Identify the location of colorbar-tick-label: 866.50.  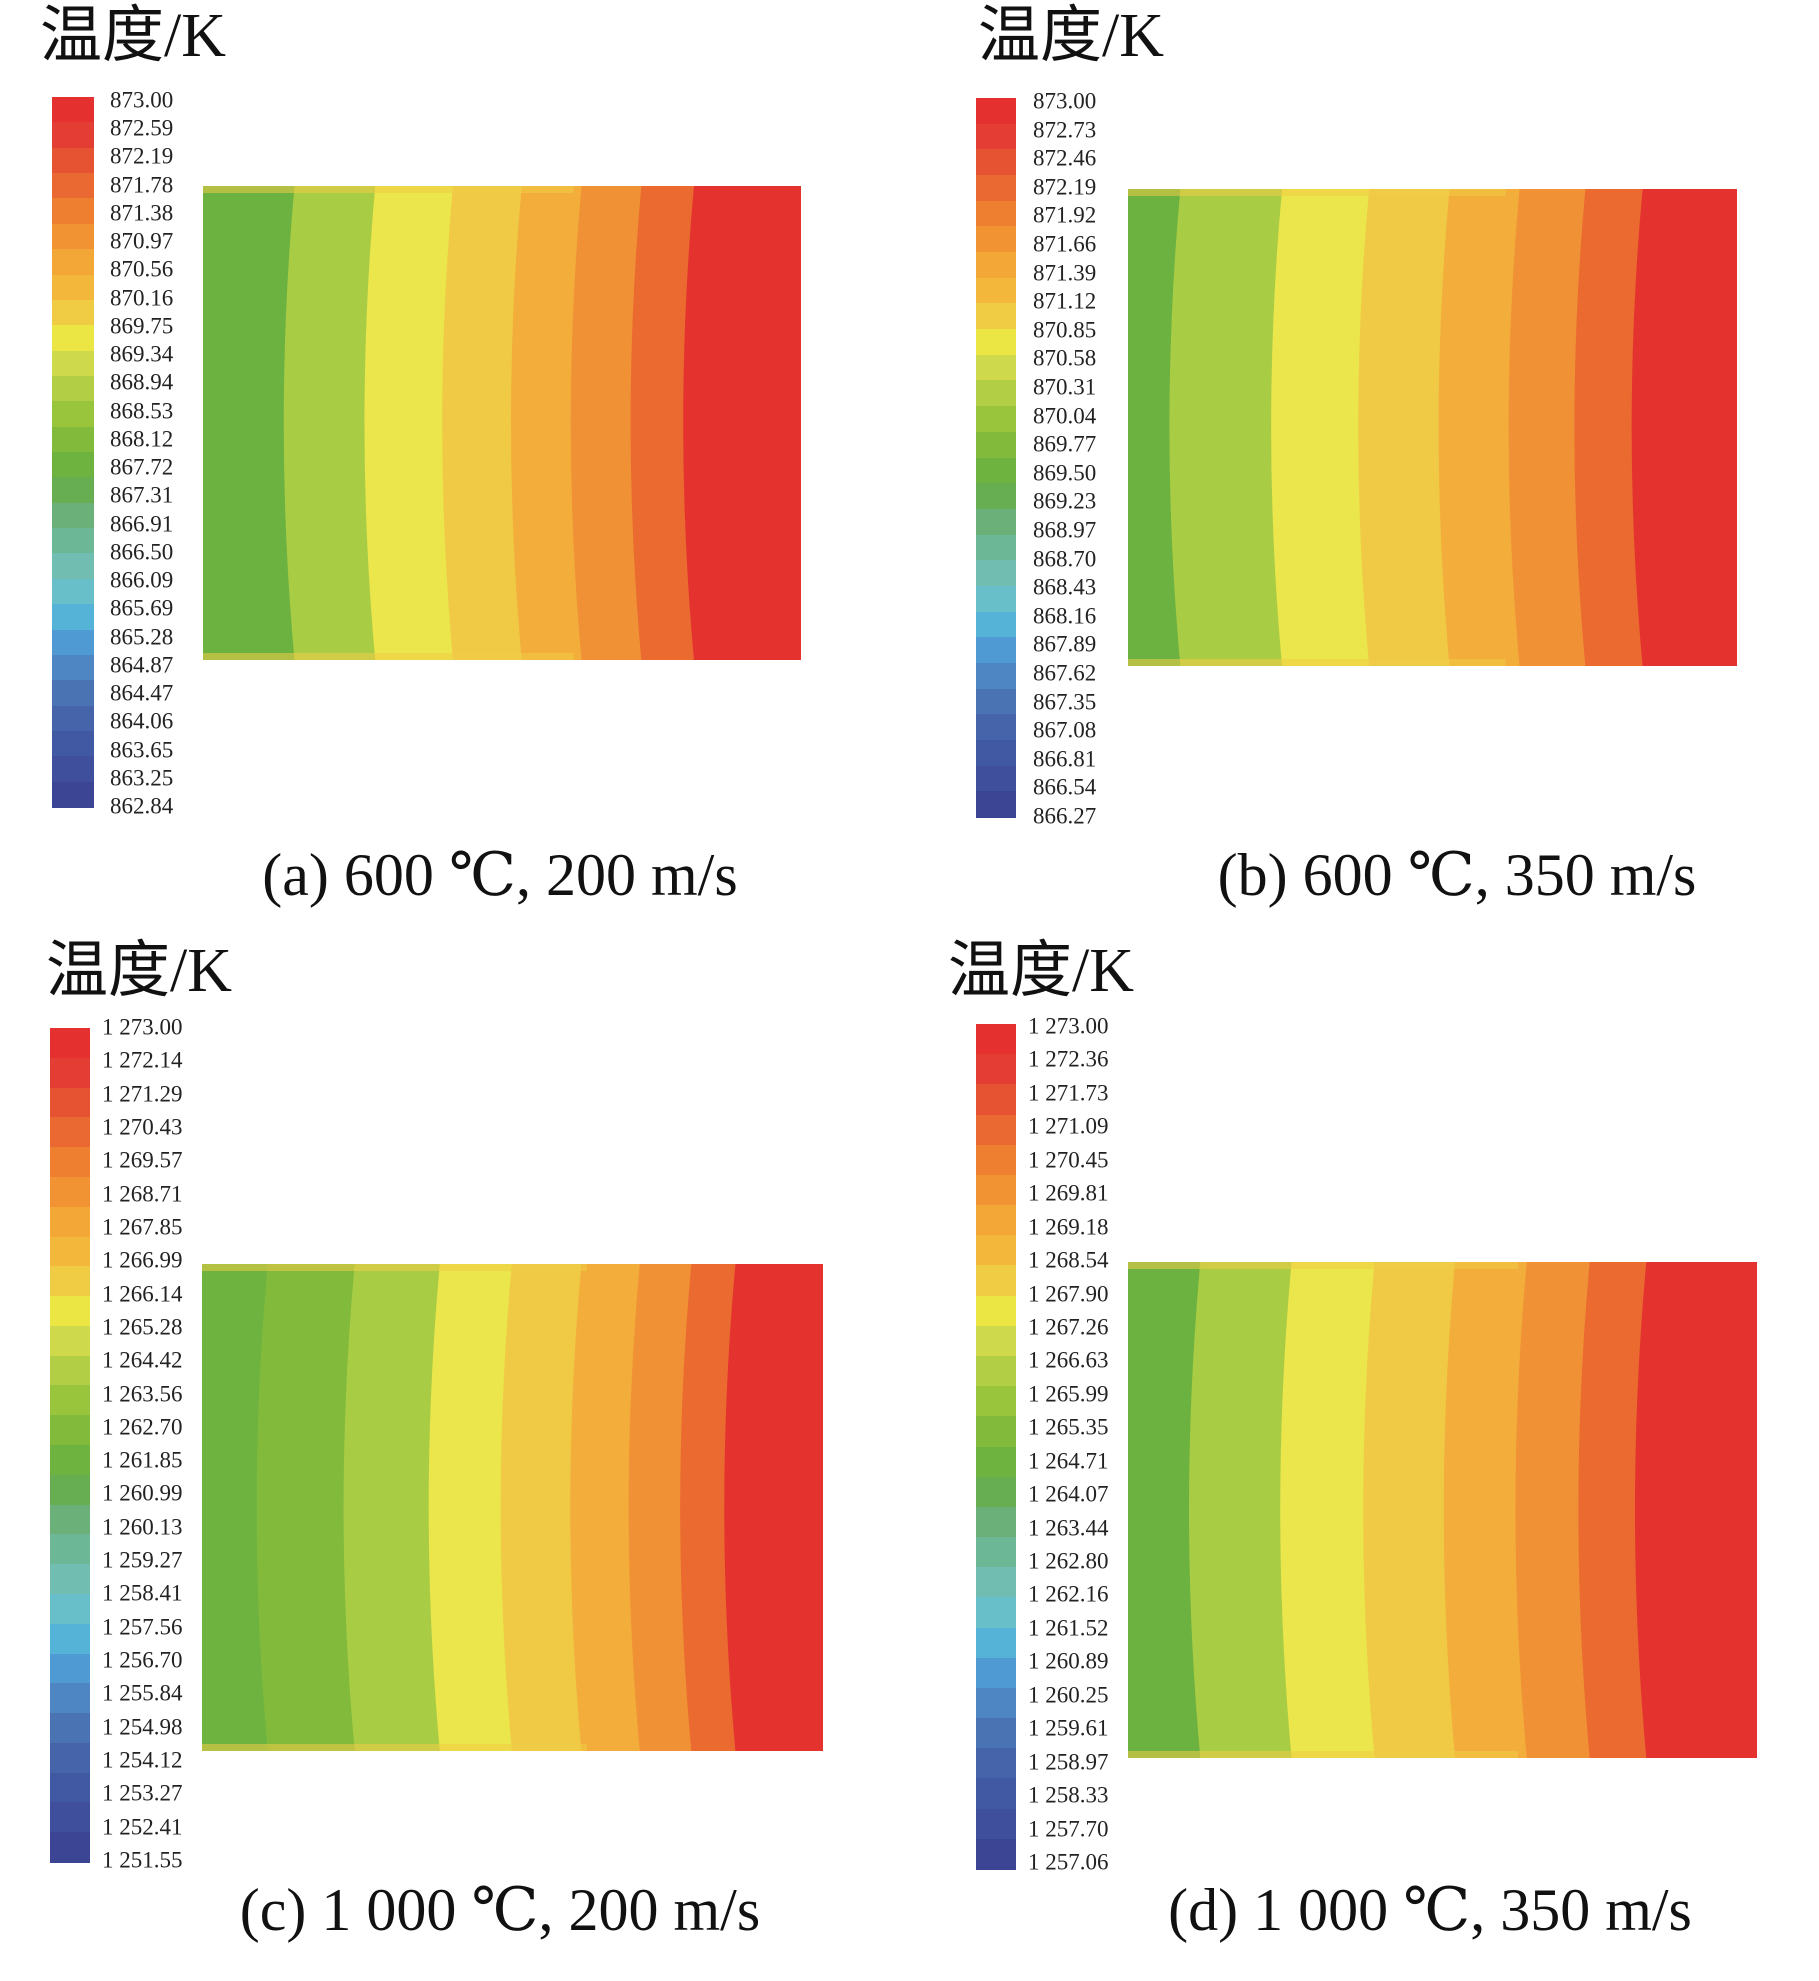
(142, 552).